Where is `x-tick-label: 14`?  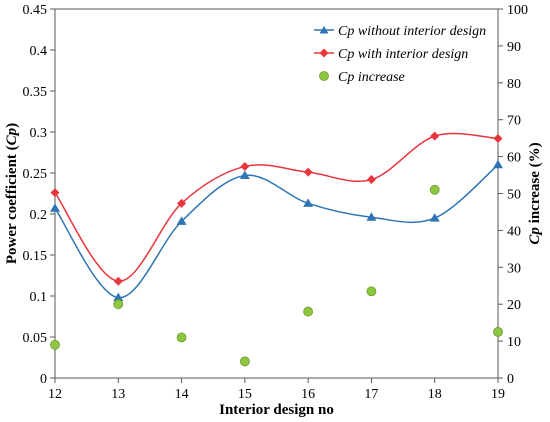
x-tick-label: 14 is located at coordinates (182, 394).